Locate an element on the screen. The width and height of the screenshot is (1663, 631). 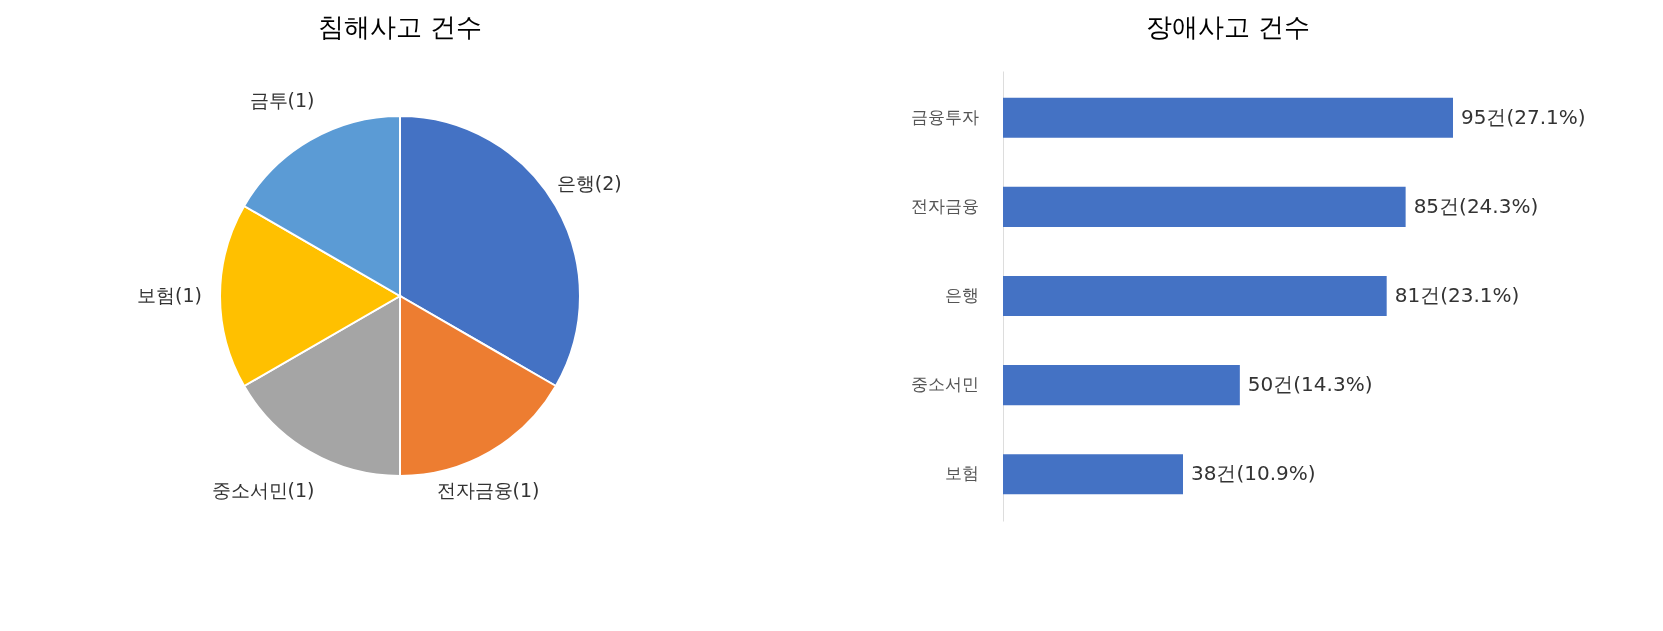
data-label: 95건(27.1%) is located at coordinates (1523, 116).